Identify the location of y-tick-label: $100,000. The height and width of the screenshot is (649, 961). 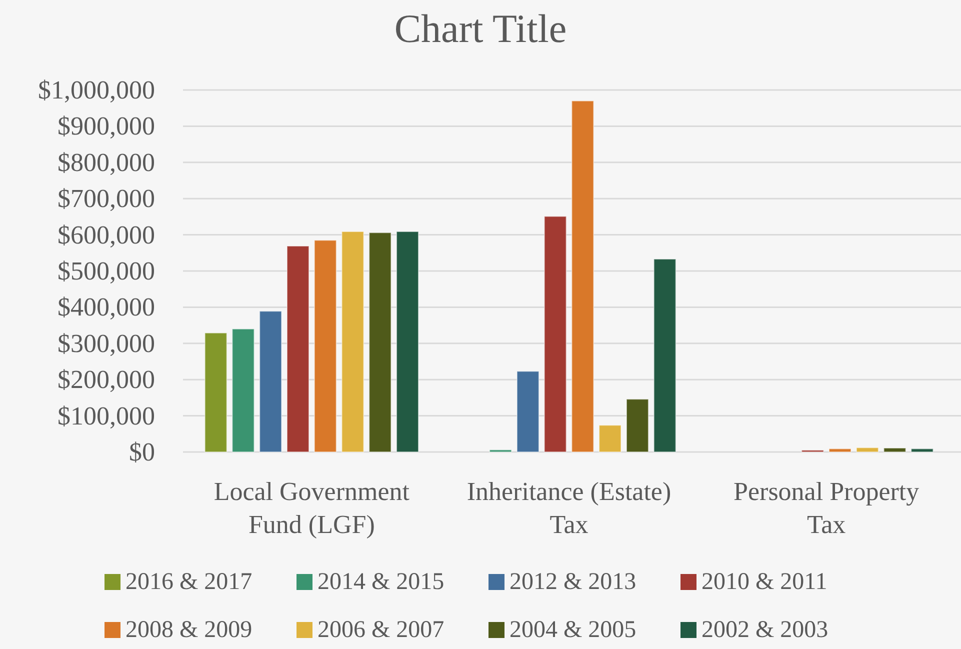
(106, 415).